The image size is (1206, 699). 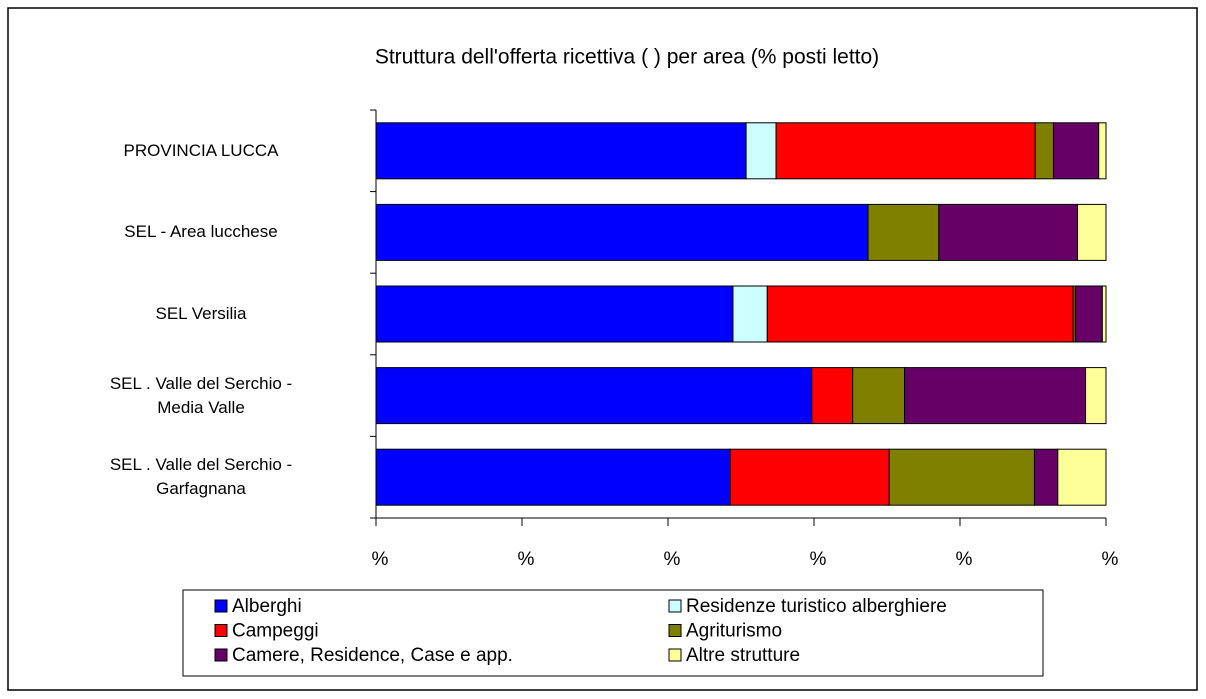 I want to click on y-tick-label: SEL Versilia, so click(x=201, y=313).